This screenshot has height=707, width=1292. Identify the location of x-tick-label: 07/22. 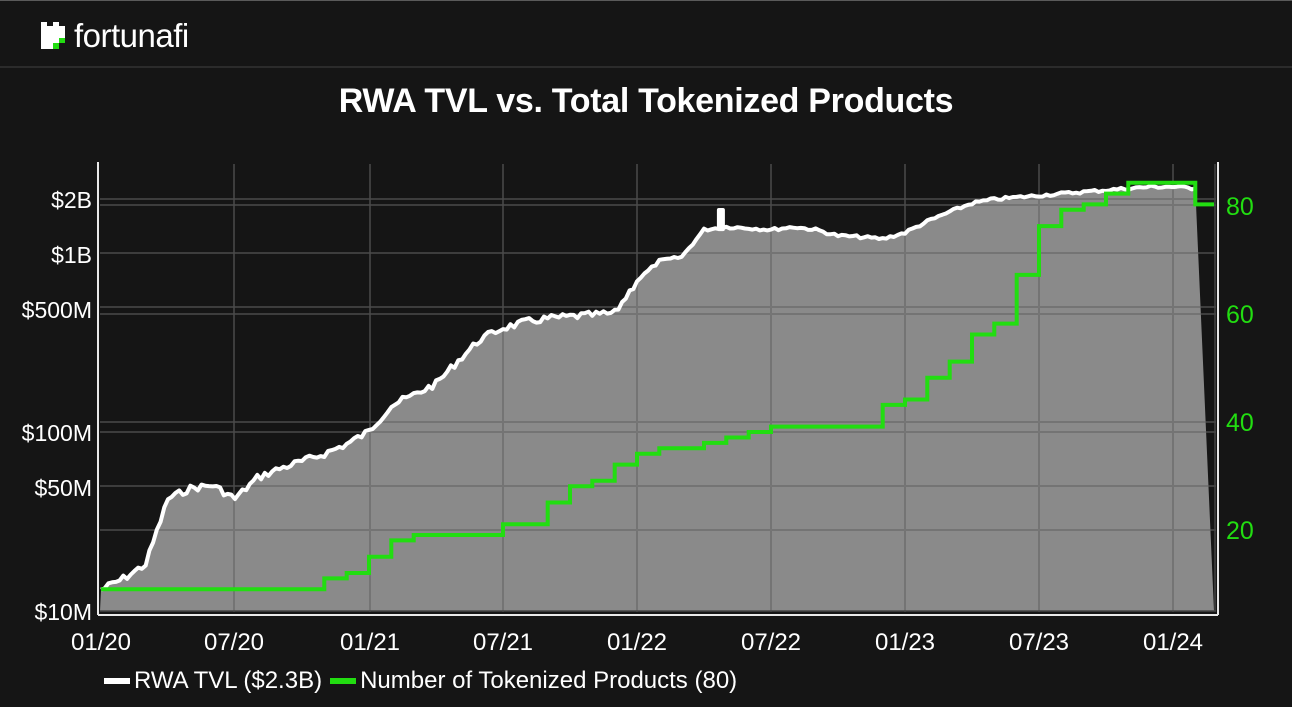
(771, 642).